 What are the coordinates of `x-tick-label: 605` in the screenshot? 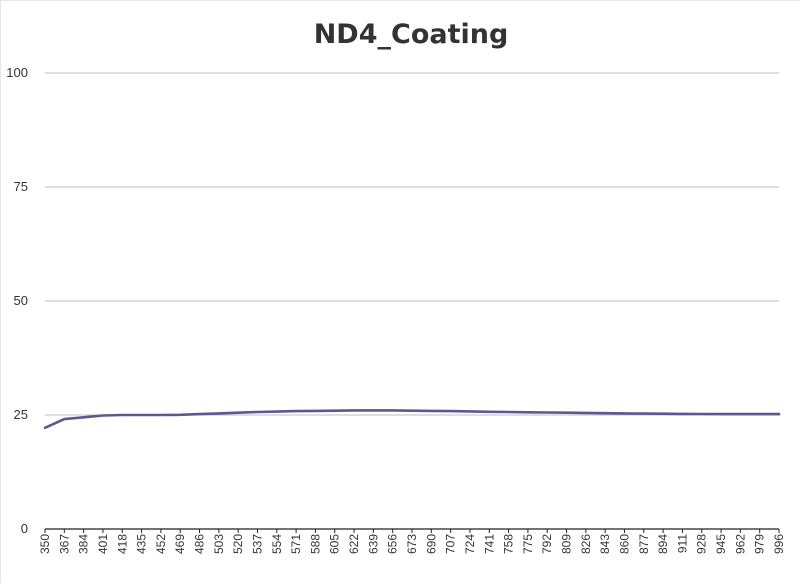 It's located at (335, 544).